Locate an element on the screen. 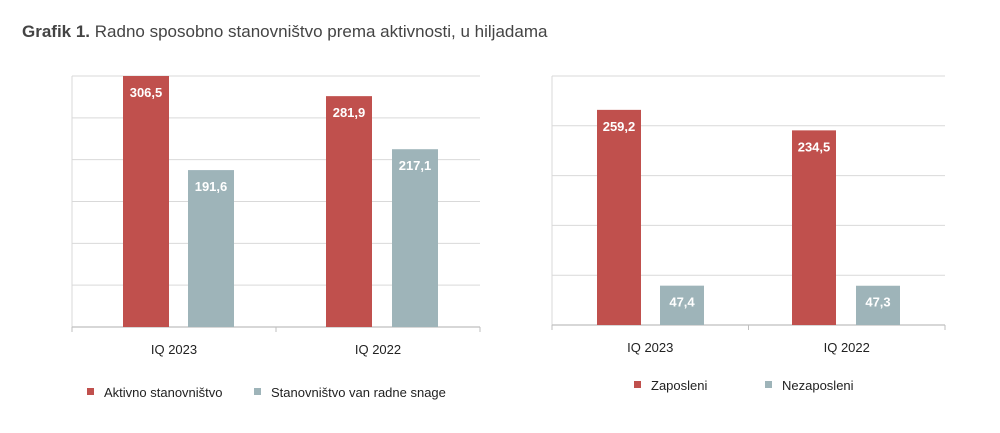 The image size is (1000, 433). data-label: 217,1 is located at coordinates (415, 165).